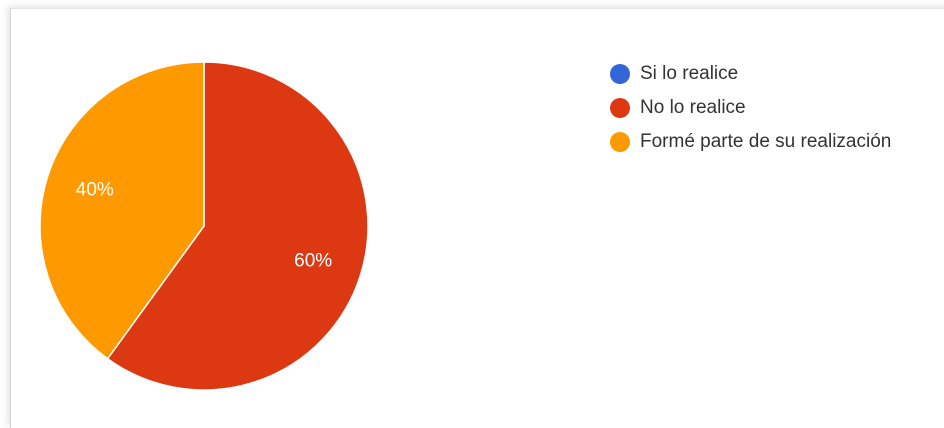  Describe the element at coordinates (122, 210) in the screenshot. I see `pie-slice-forme-parte` at that location.